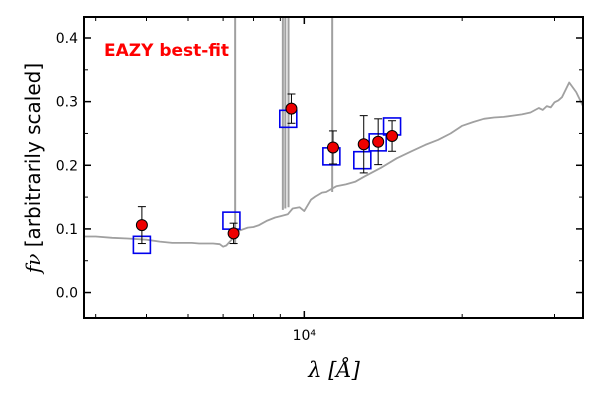  I want to click on y-tick-label: 0.1, so click(67, 230).